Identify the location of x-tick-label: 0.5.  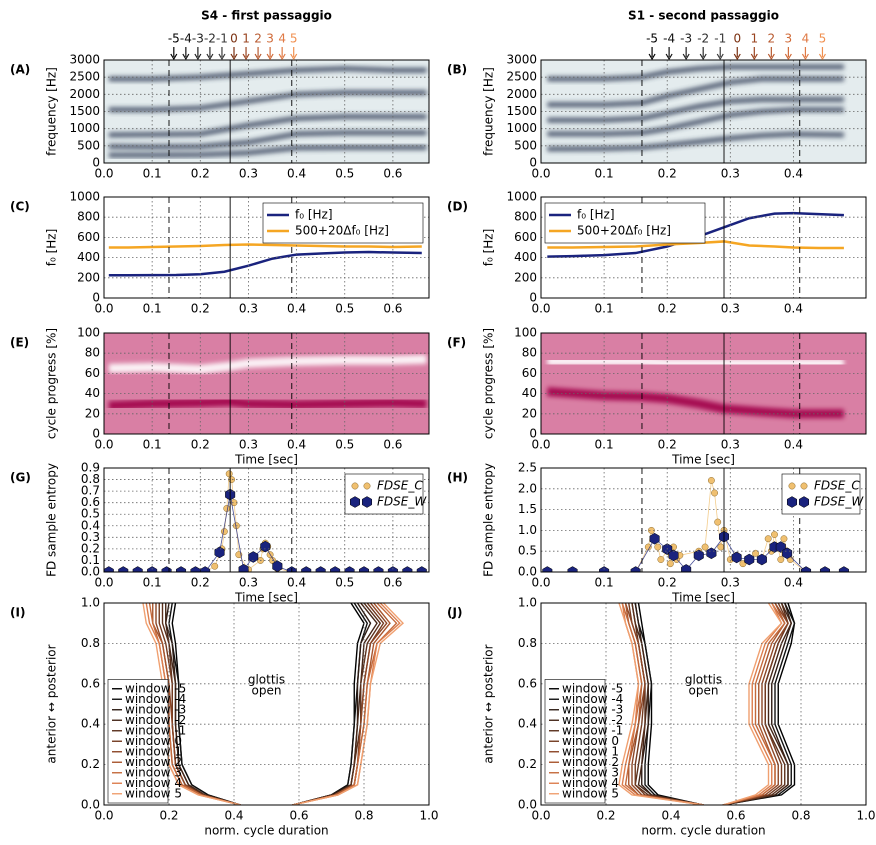
(344, 174).